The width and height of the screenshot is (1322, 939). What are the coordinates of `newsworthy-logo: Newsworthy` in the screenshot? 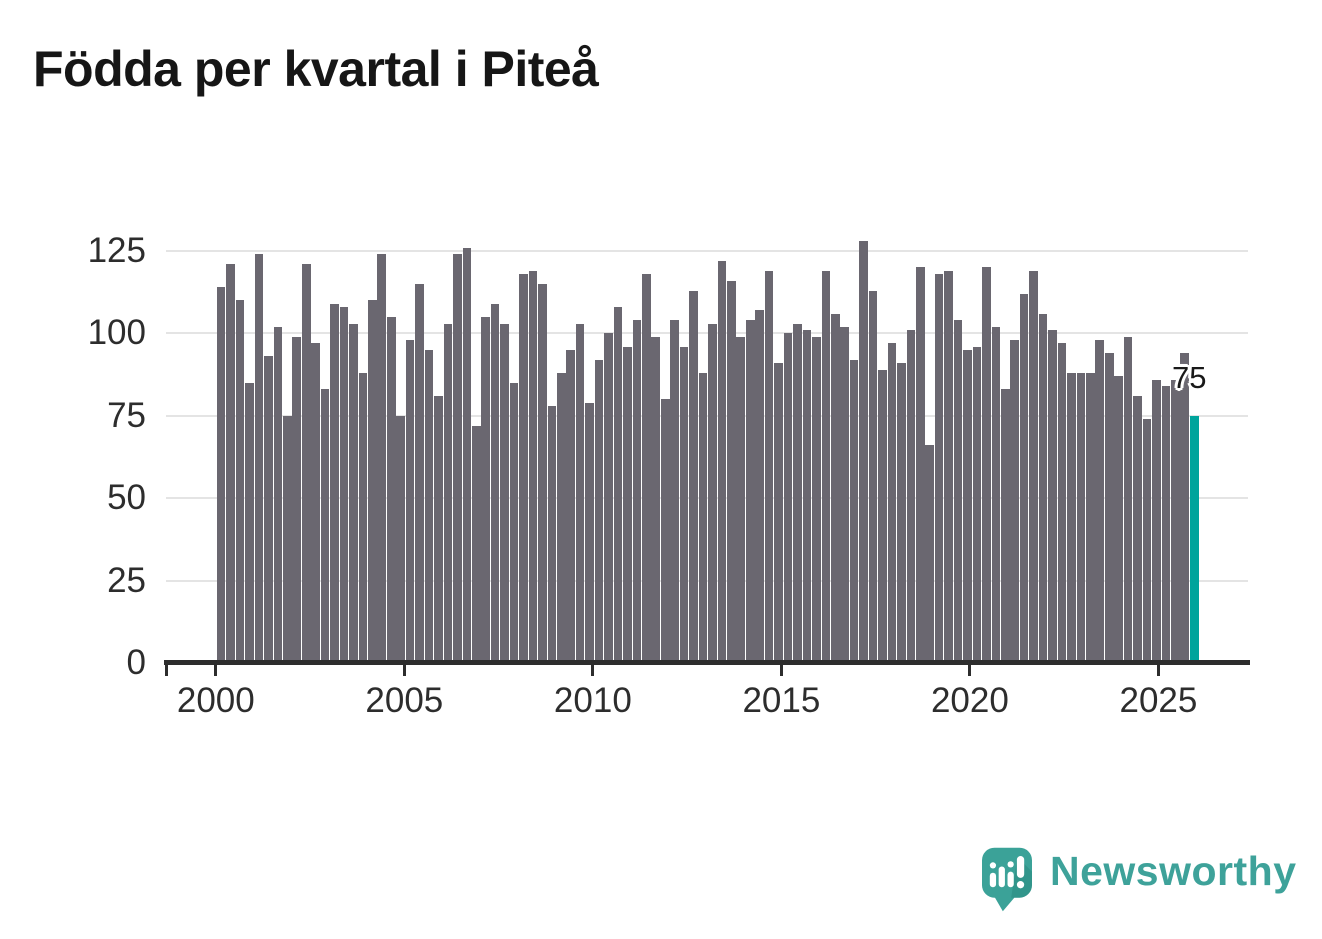 It's located at (1139, 878).